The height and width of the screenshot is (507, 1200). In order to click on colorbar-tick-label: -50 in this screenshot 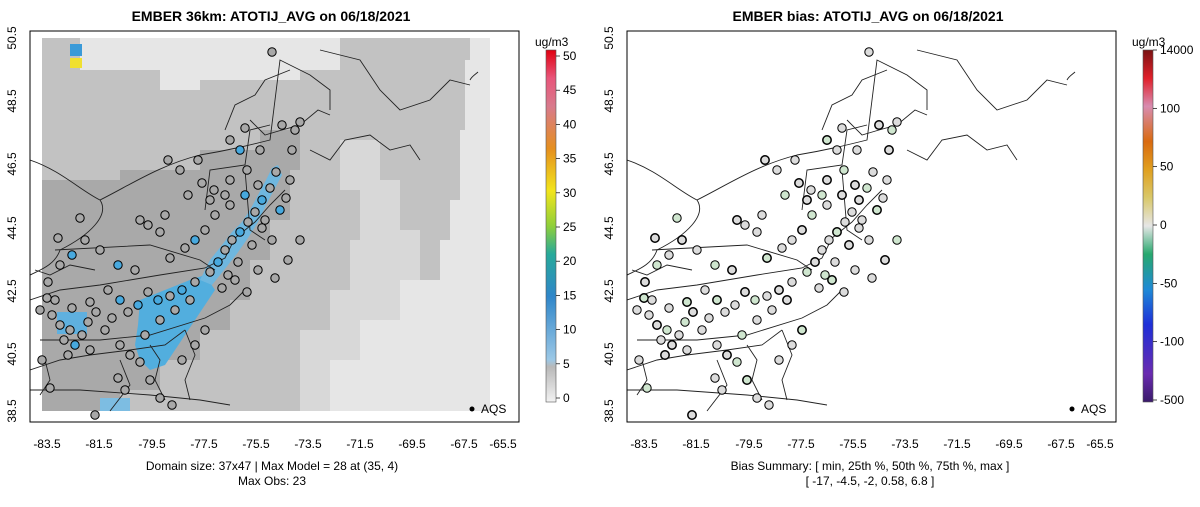, I will do `click(1169, 283)`.